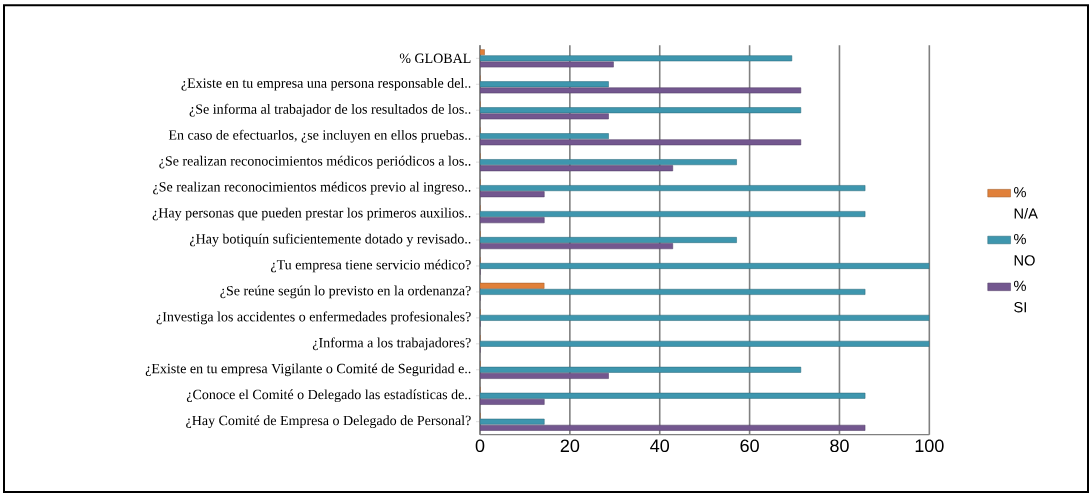  What do you see at coordinates (749, 445) in the screenshot?
I see `x-tick-label: 60` at bounding box center [749, 445].